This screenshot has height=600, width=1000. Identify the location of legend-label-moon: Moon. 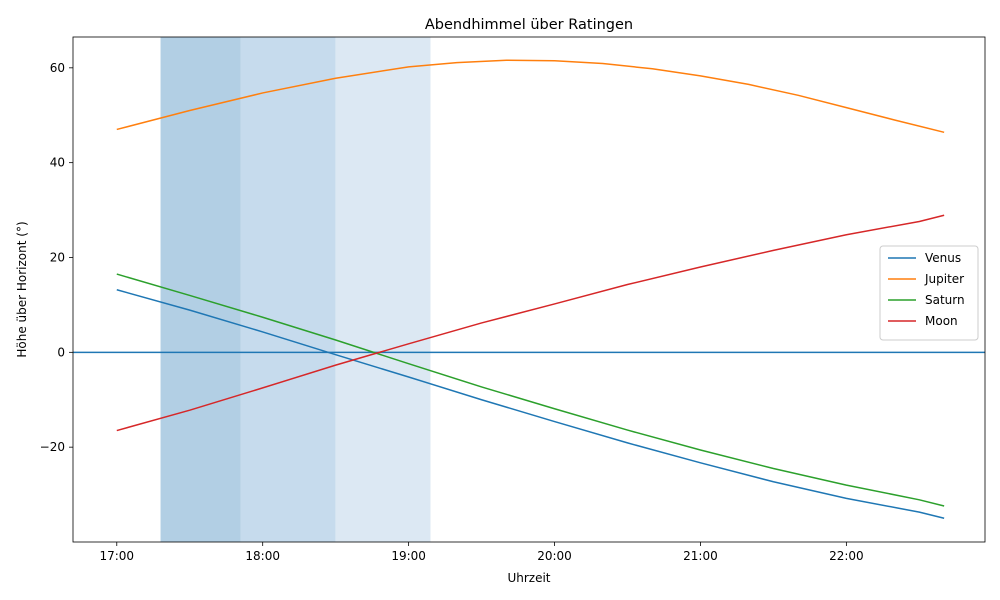
(941, 321).